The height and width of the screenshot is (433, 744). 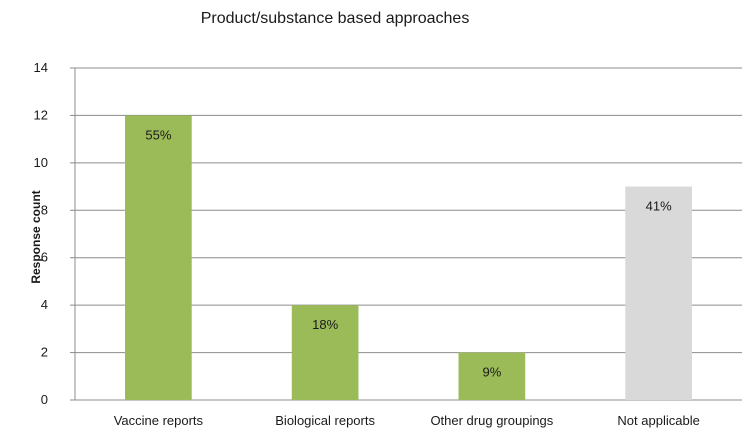 What do you see at coordinates (158, 134) in the screenshot?
I see `data-label: 55%` at bounding box center [158, 134].